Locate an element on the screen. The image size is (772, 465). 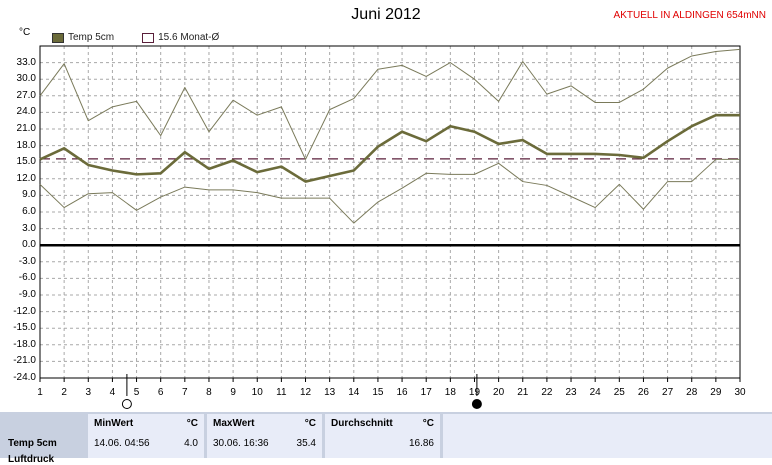
stats-min-value: 4.0 is located at coordinates (191, 443).